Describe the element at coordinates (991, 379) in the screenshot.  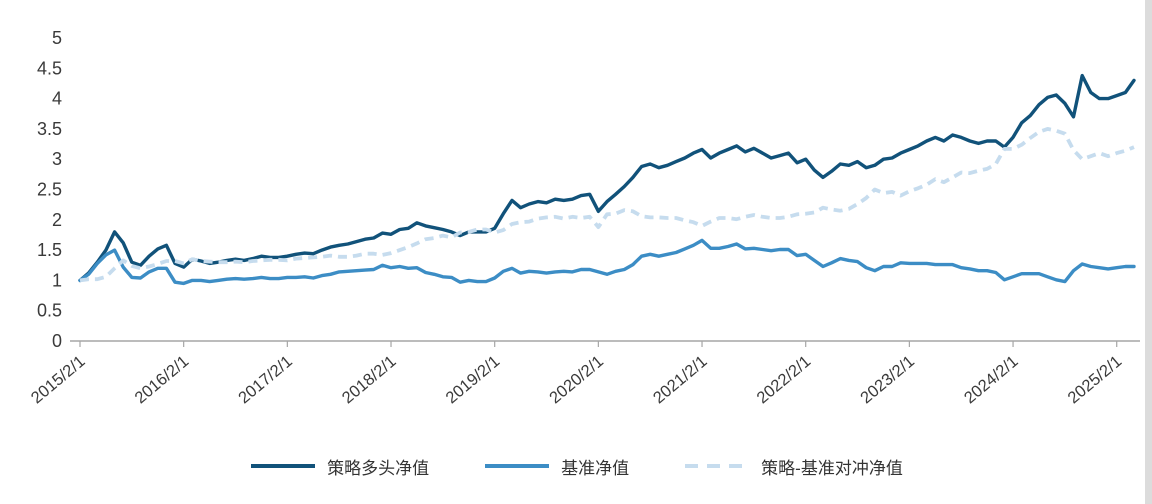
I see `x-axis-tick-label: 2024/2/1` at that location.